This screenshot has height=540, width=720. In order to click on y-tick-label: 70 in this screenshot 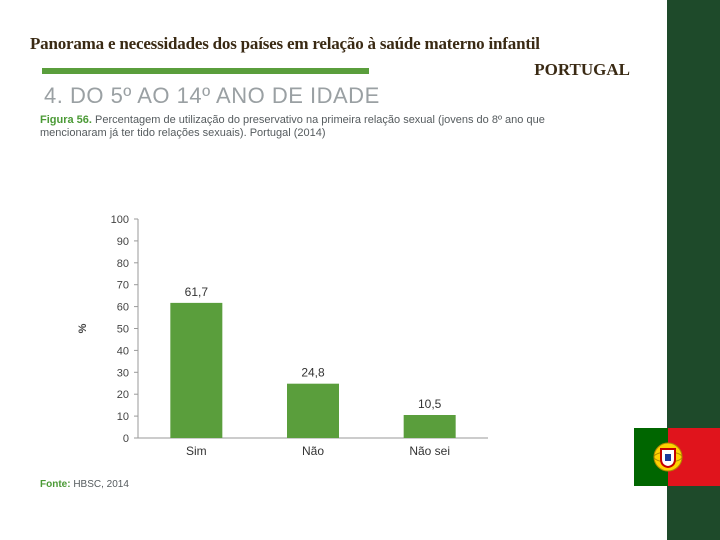, I will do `click(123, 286)`.